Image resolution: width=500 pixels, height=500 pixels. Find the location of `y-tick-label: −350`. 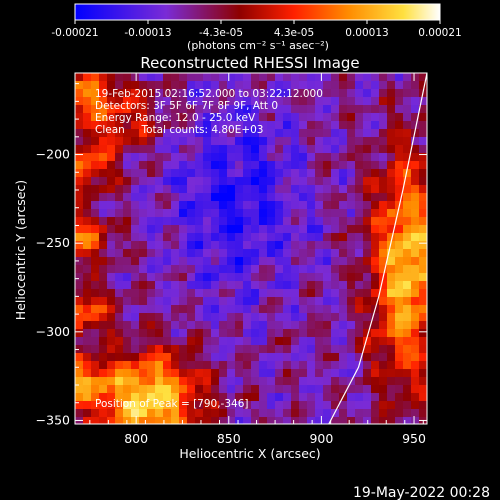

y-tick-label: −350 is located at coordinates (53, 419).